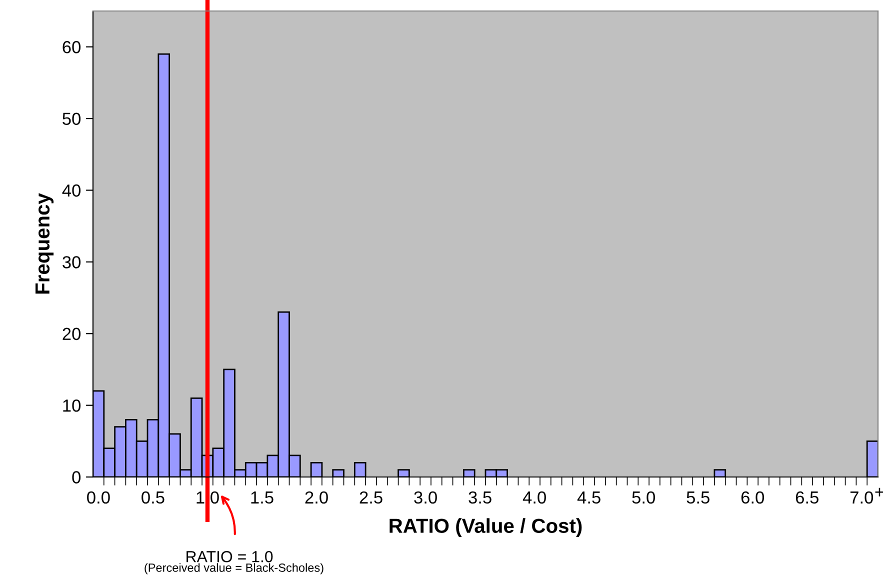 Image resolution: width=883 pixels, height=580 pixels. I want to click on legend-label: RATIO = 1.0, so click(229, 556).